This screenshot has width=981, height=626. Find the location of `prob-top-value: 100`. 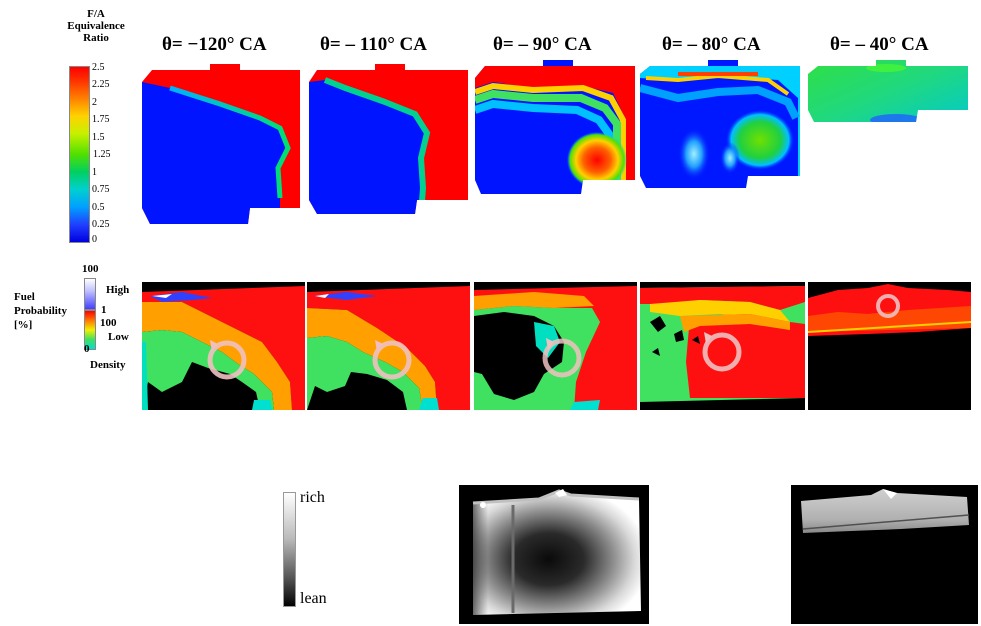

prob-top-value: 100 is located at coordinates (90, 269).